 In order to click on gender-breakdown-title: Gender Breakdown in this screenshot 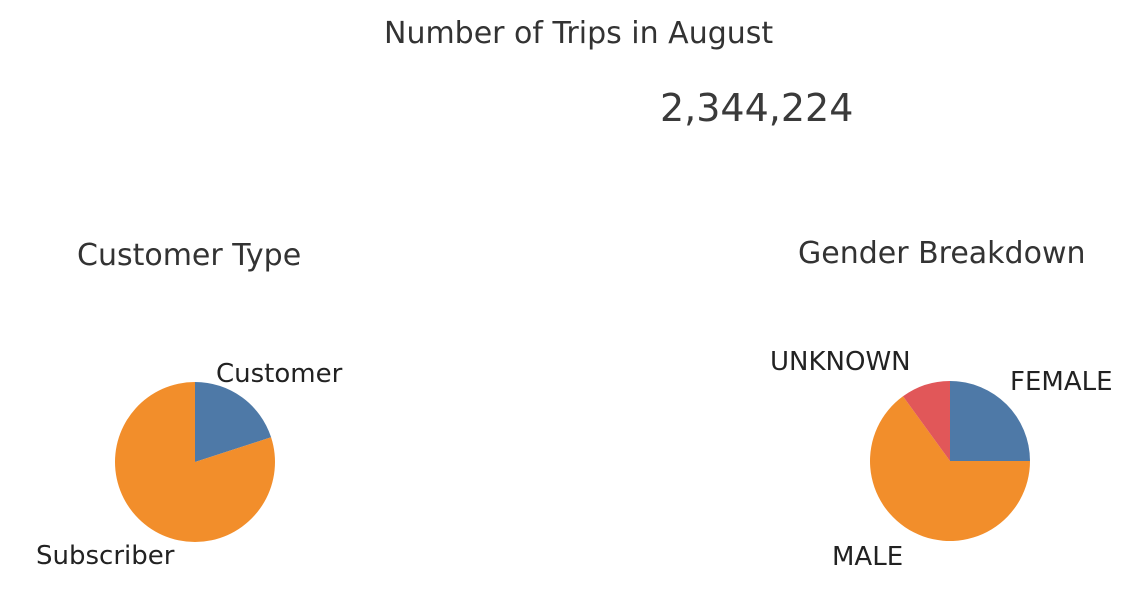, I will do `click(942, 253)`.